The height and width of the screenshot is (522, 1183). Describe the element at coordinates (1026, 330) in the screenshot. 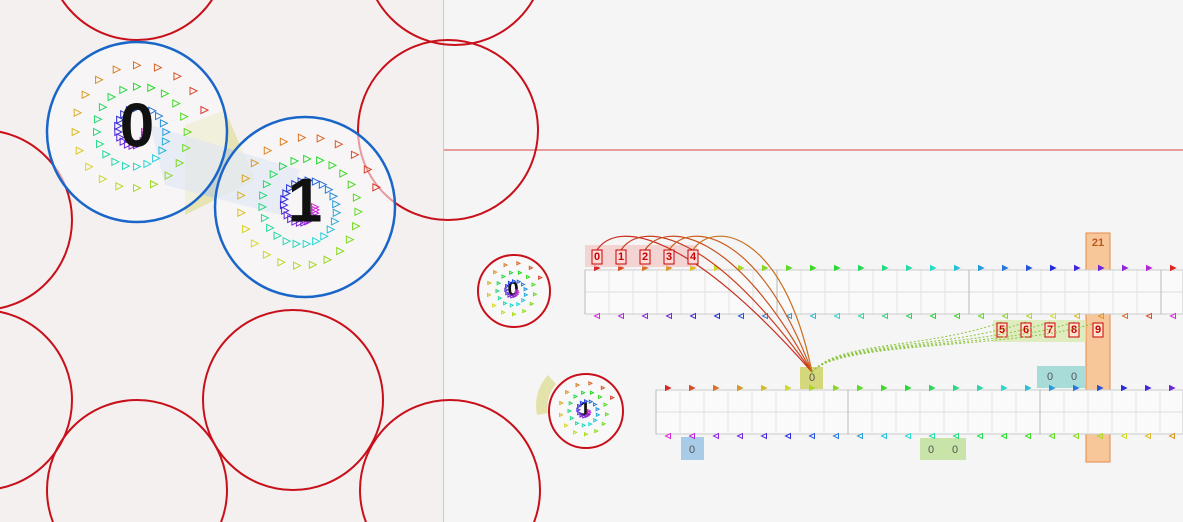

I see `label: 6` at that location.